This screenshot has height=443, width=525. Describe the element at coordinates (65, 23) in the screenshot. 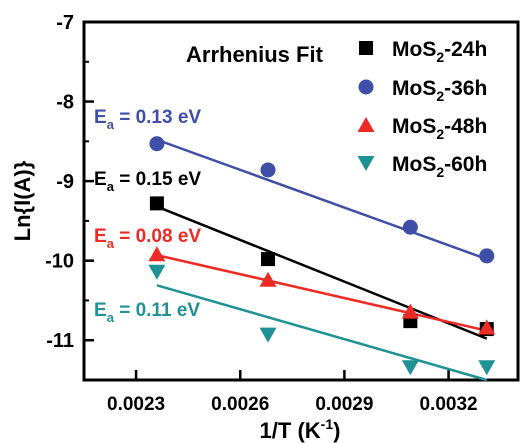

I see `y-tick-label: -7` at that location.